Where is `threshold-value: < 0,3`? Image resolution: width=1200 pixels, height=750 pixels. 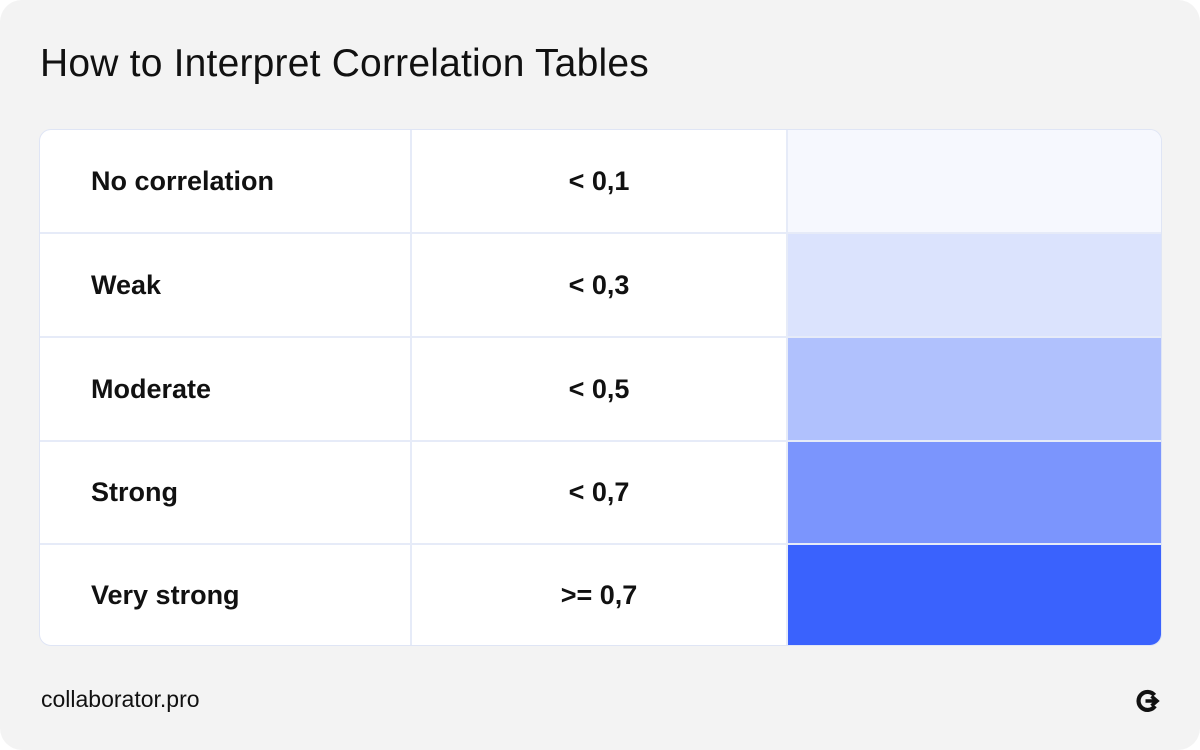 threshold-value: < 0,3 is located at coordinates (600, 285).